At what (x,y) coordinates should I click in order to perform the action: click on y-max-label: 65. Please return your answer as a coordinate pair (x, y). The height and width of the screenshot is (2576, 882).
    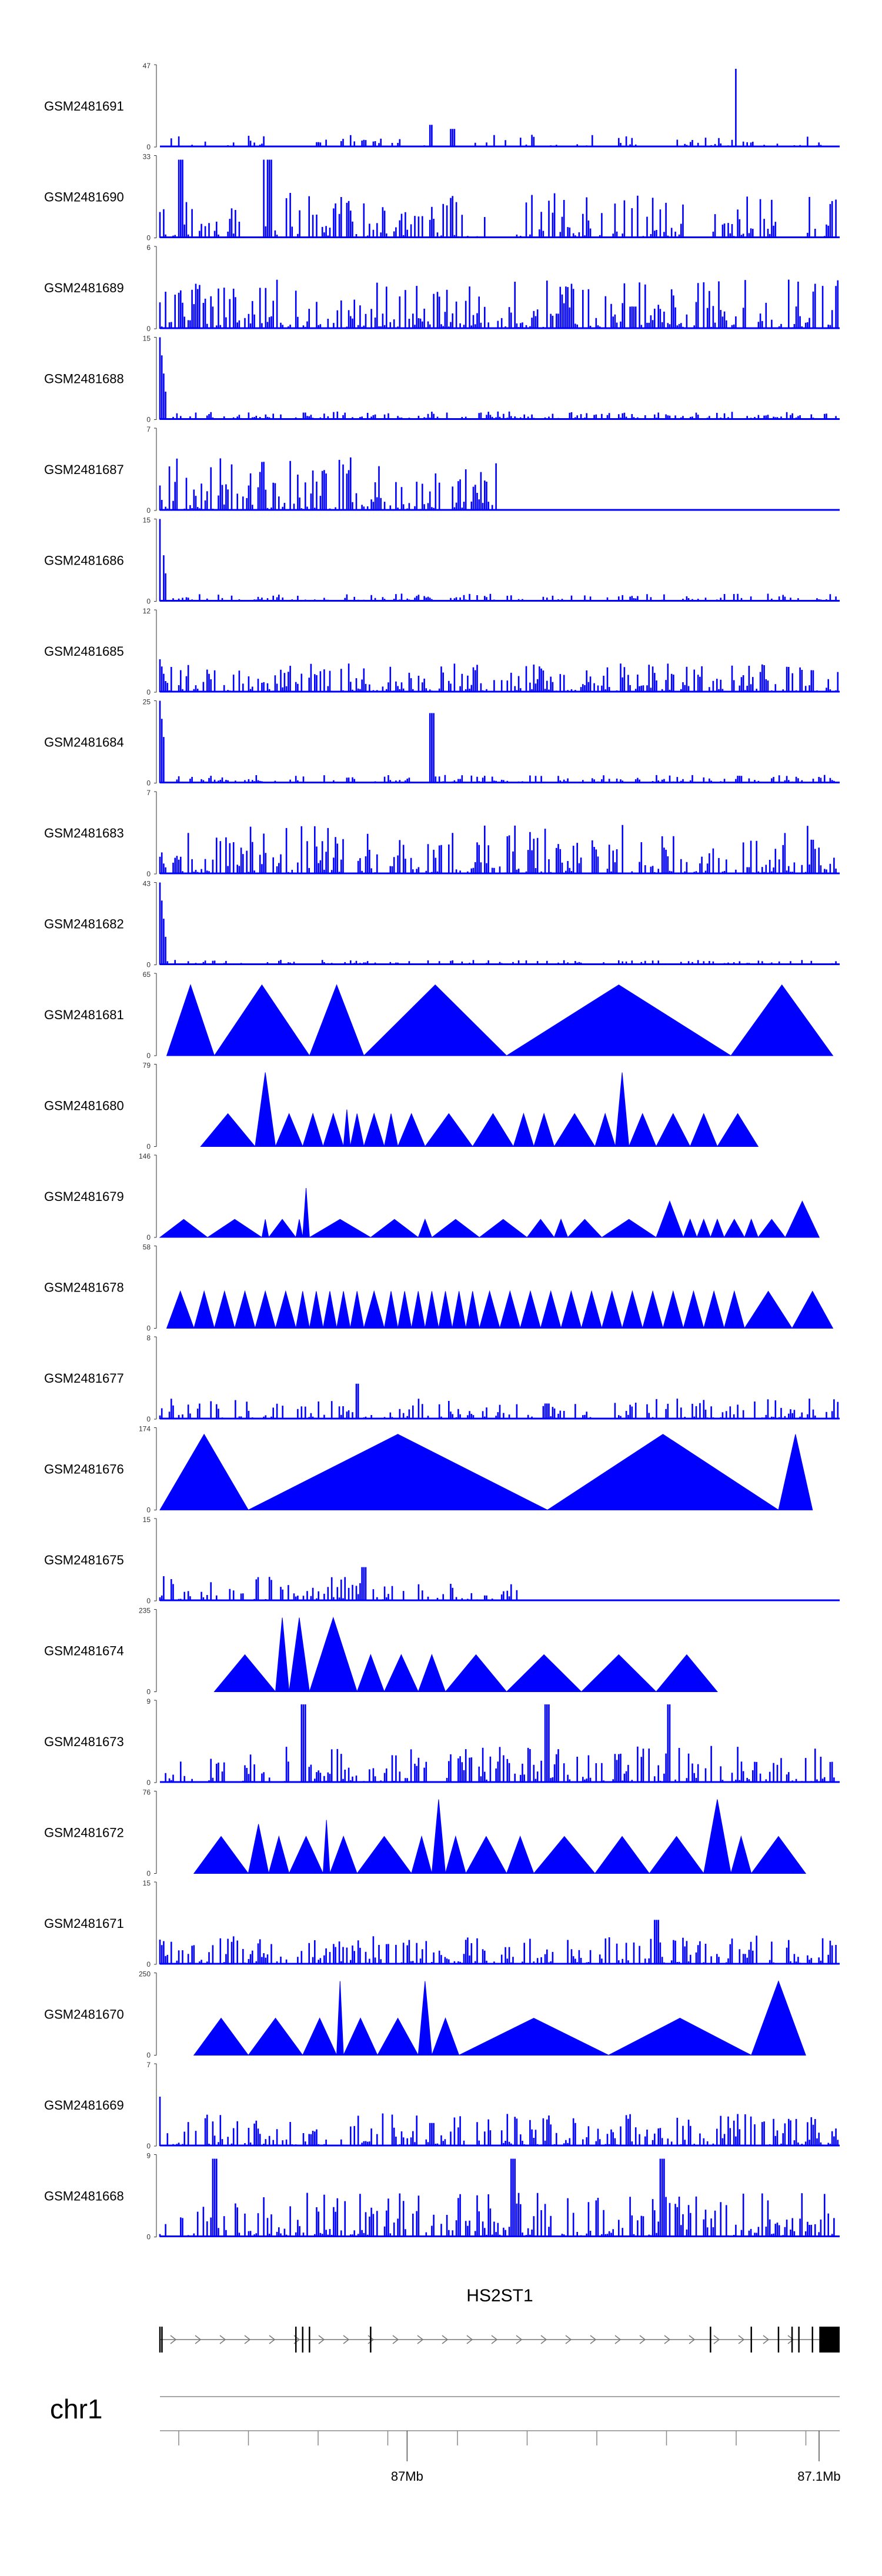
    Looking at the image, I should click on (147, 974).